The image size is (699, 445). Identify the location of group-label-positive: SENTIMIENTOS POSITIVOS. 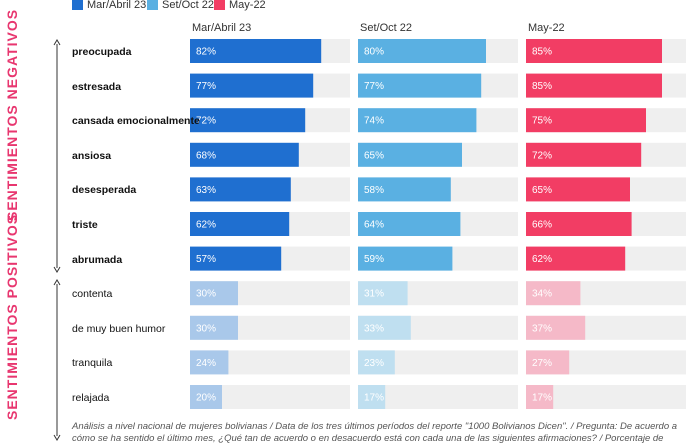
(12, 316).